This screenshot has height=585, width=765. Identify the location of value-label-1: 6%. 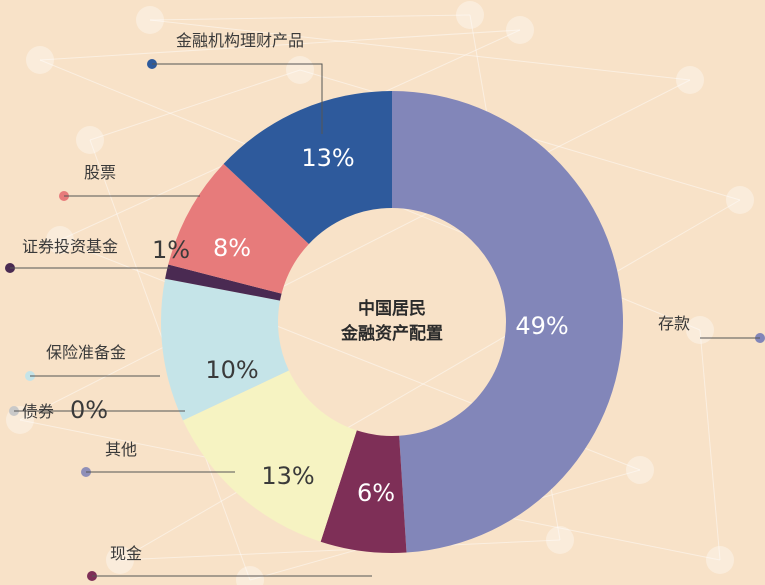
(376, 493).